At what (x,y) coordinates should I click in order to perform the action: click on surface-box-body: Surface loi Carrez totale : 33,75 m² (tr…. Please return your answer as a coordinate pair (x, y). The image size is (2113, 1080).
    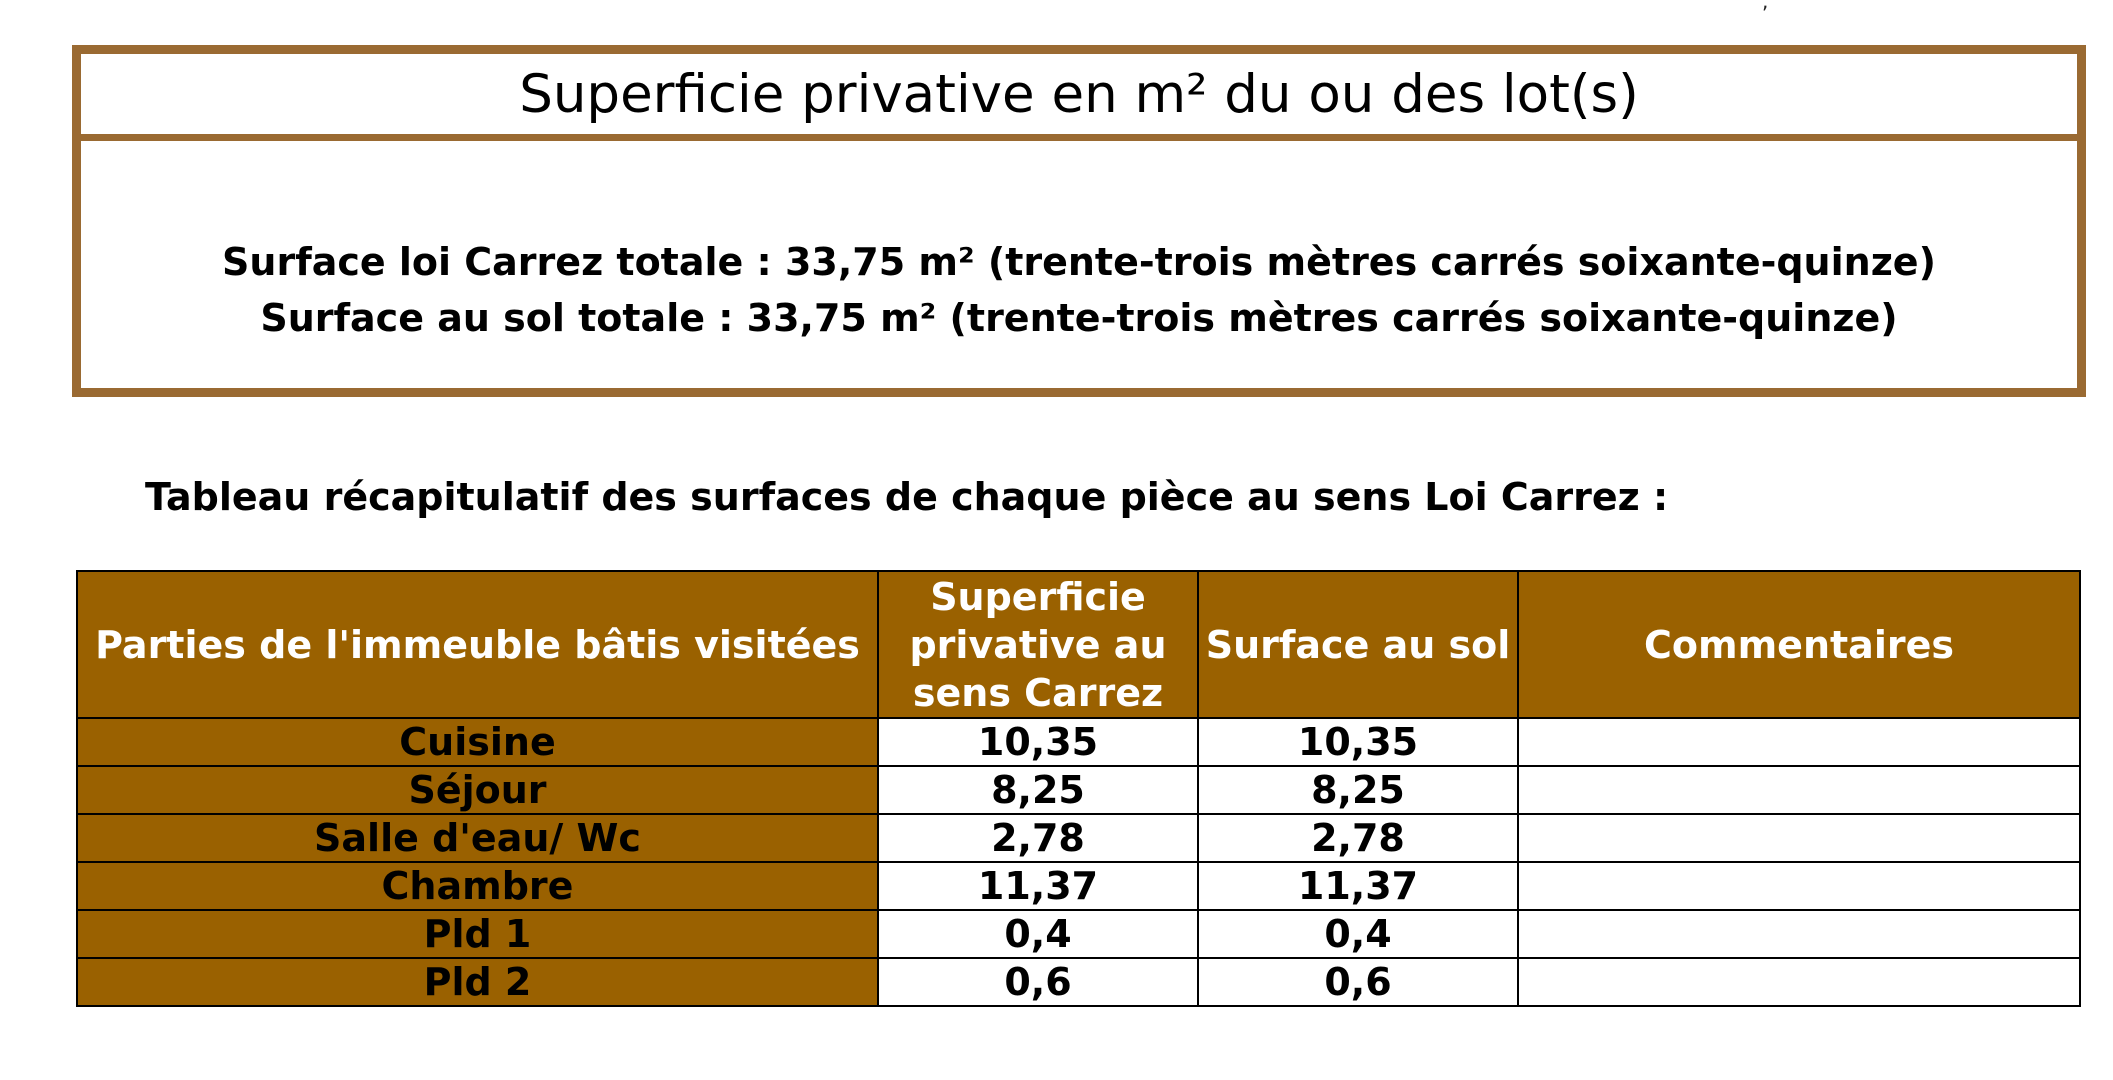
    Looking at the image, I should click on (1079, 290).